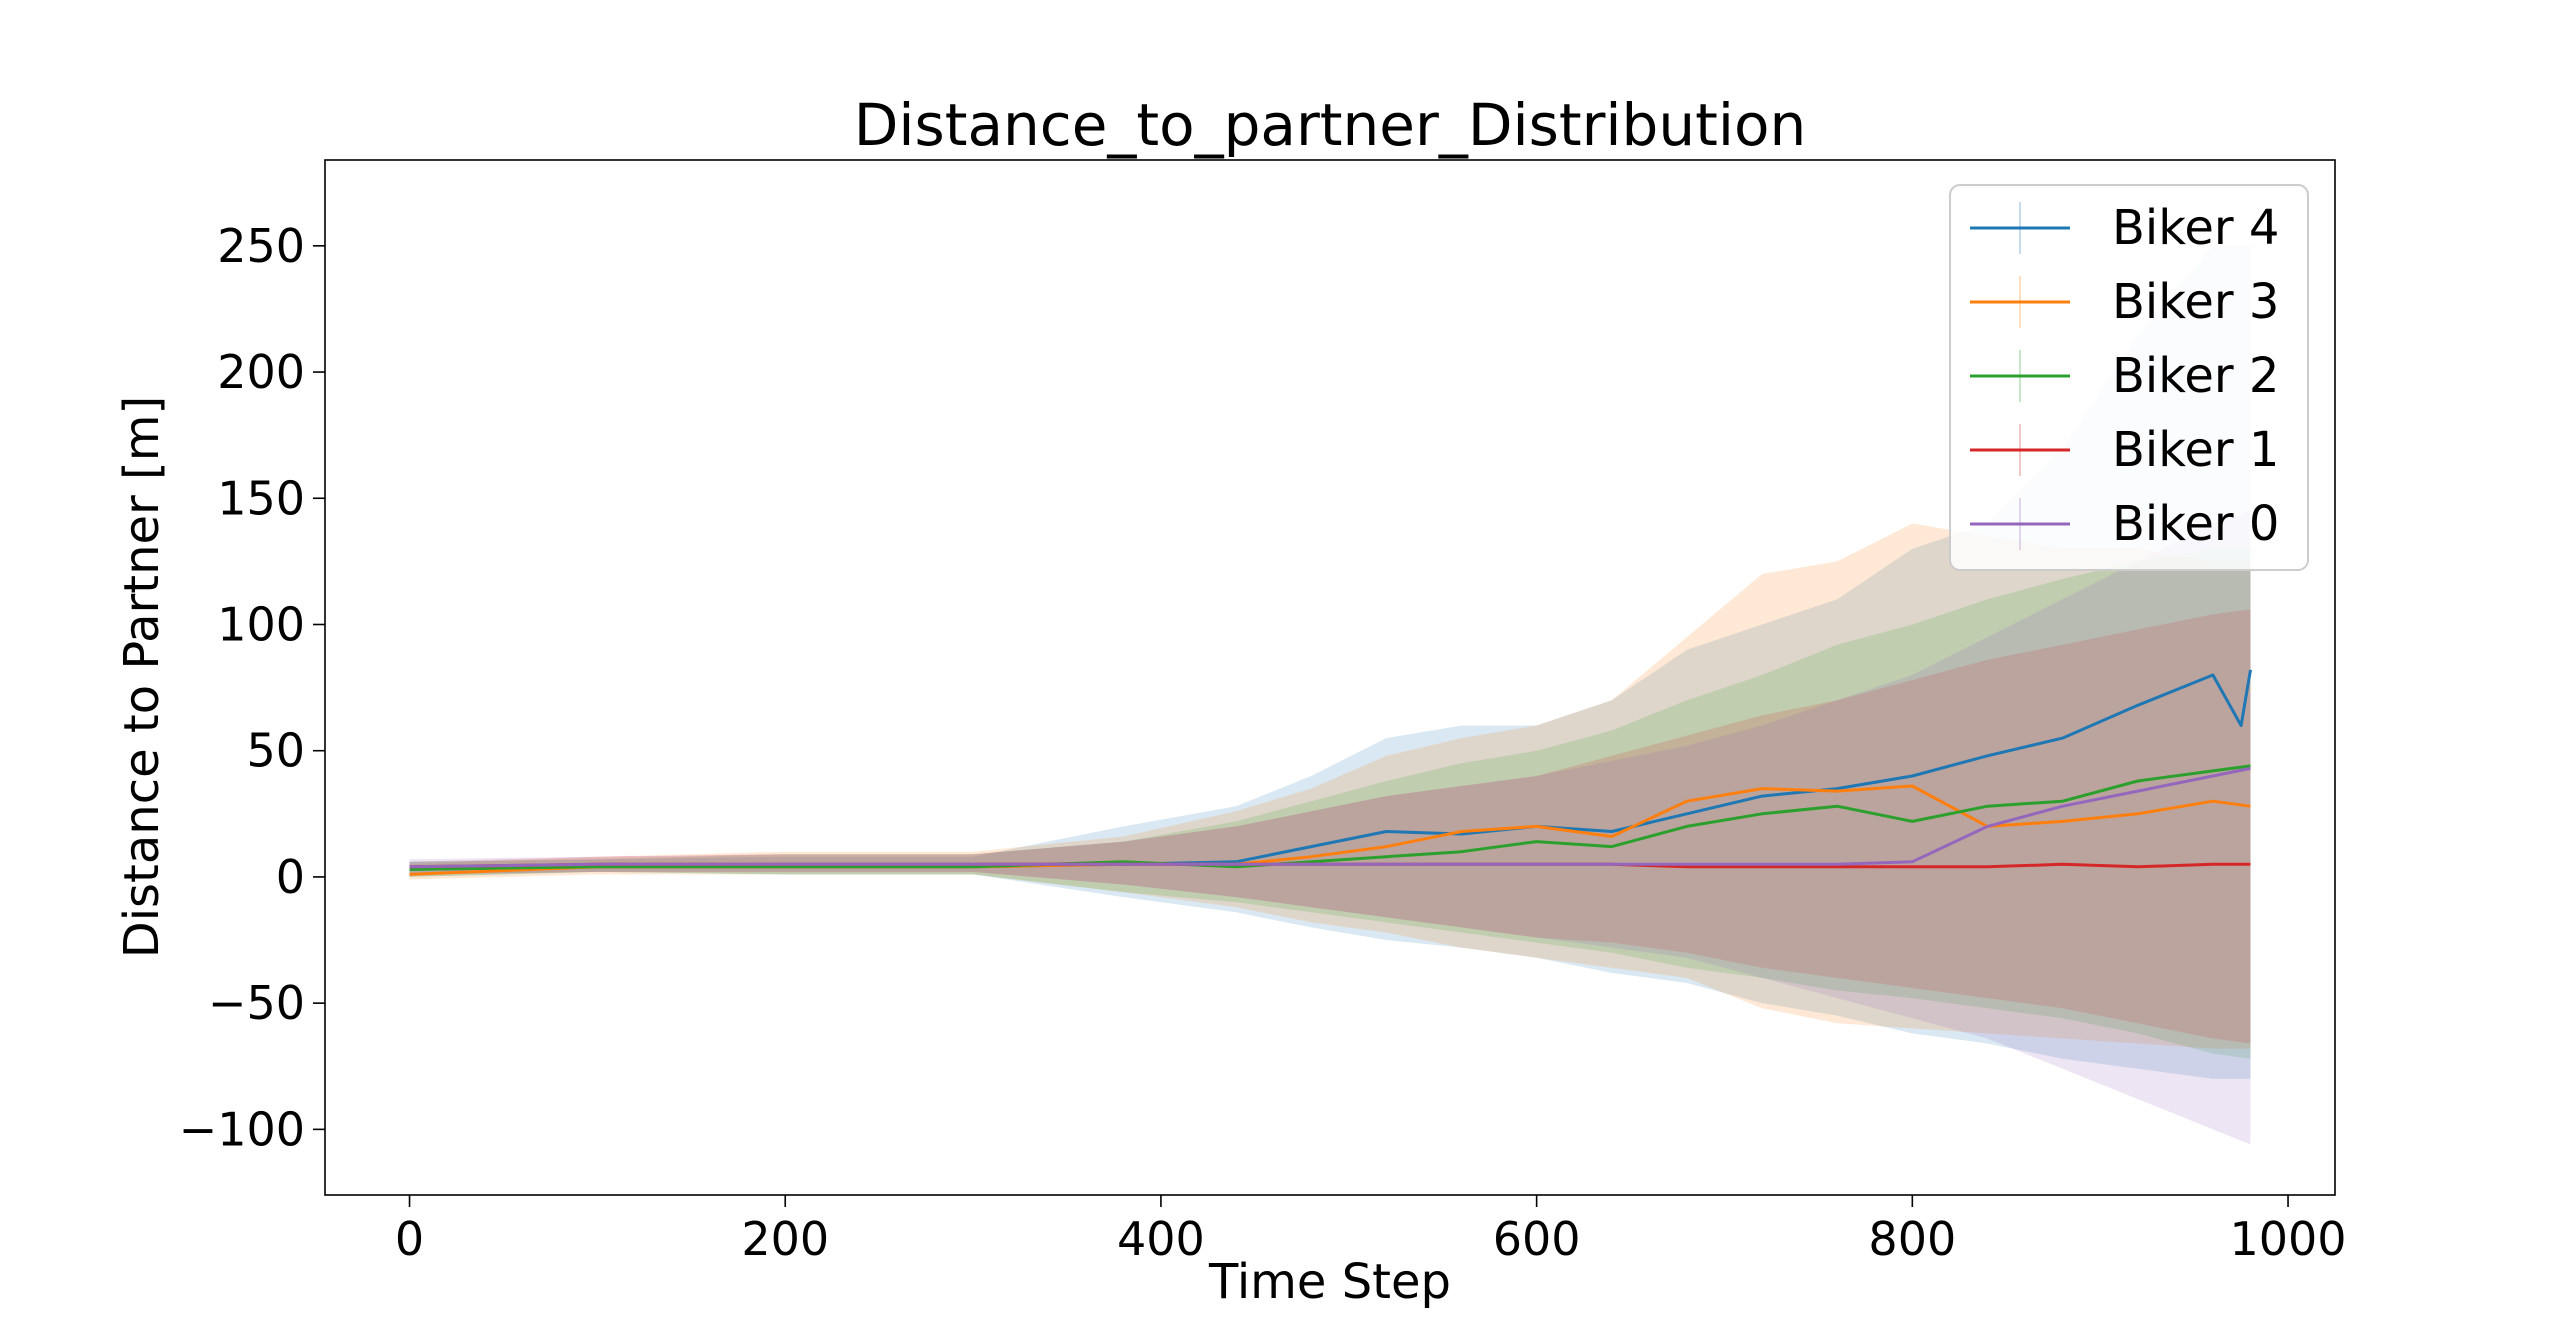 The image size is (2560, 1327). What do you see at coordinates (261, 624) in the screenshot?
I see `y-tick-label: 100` at bounding box center [261, 624].